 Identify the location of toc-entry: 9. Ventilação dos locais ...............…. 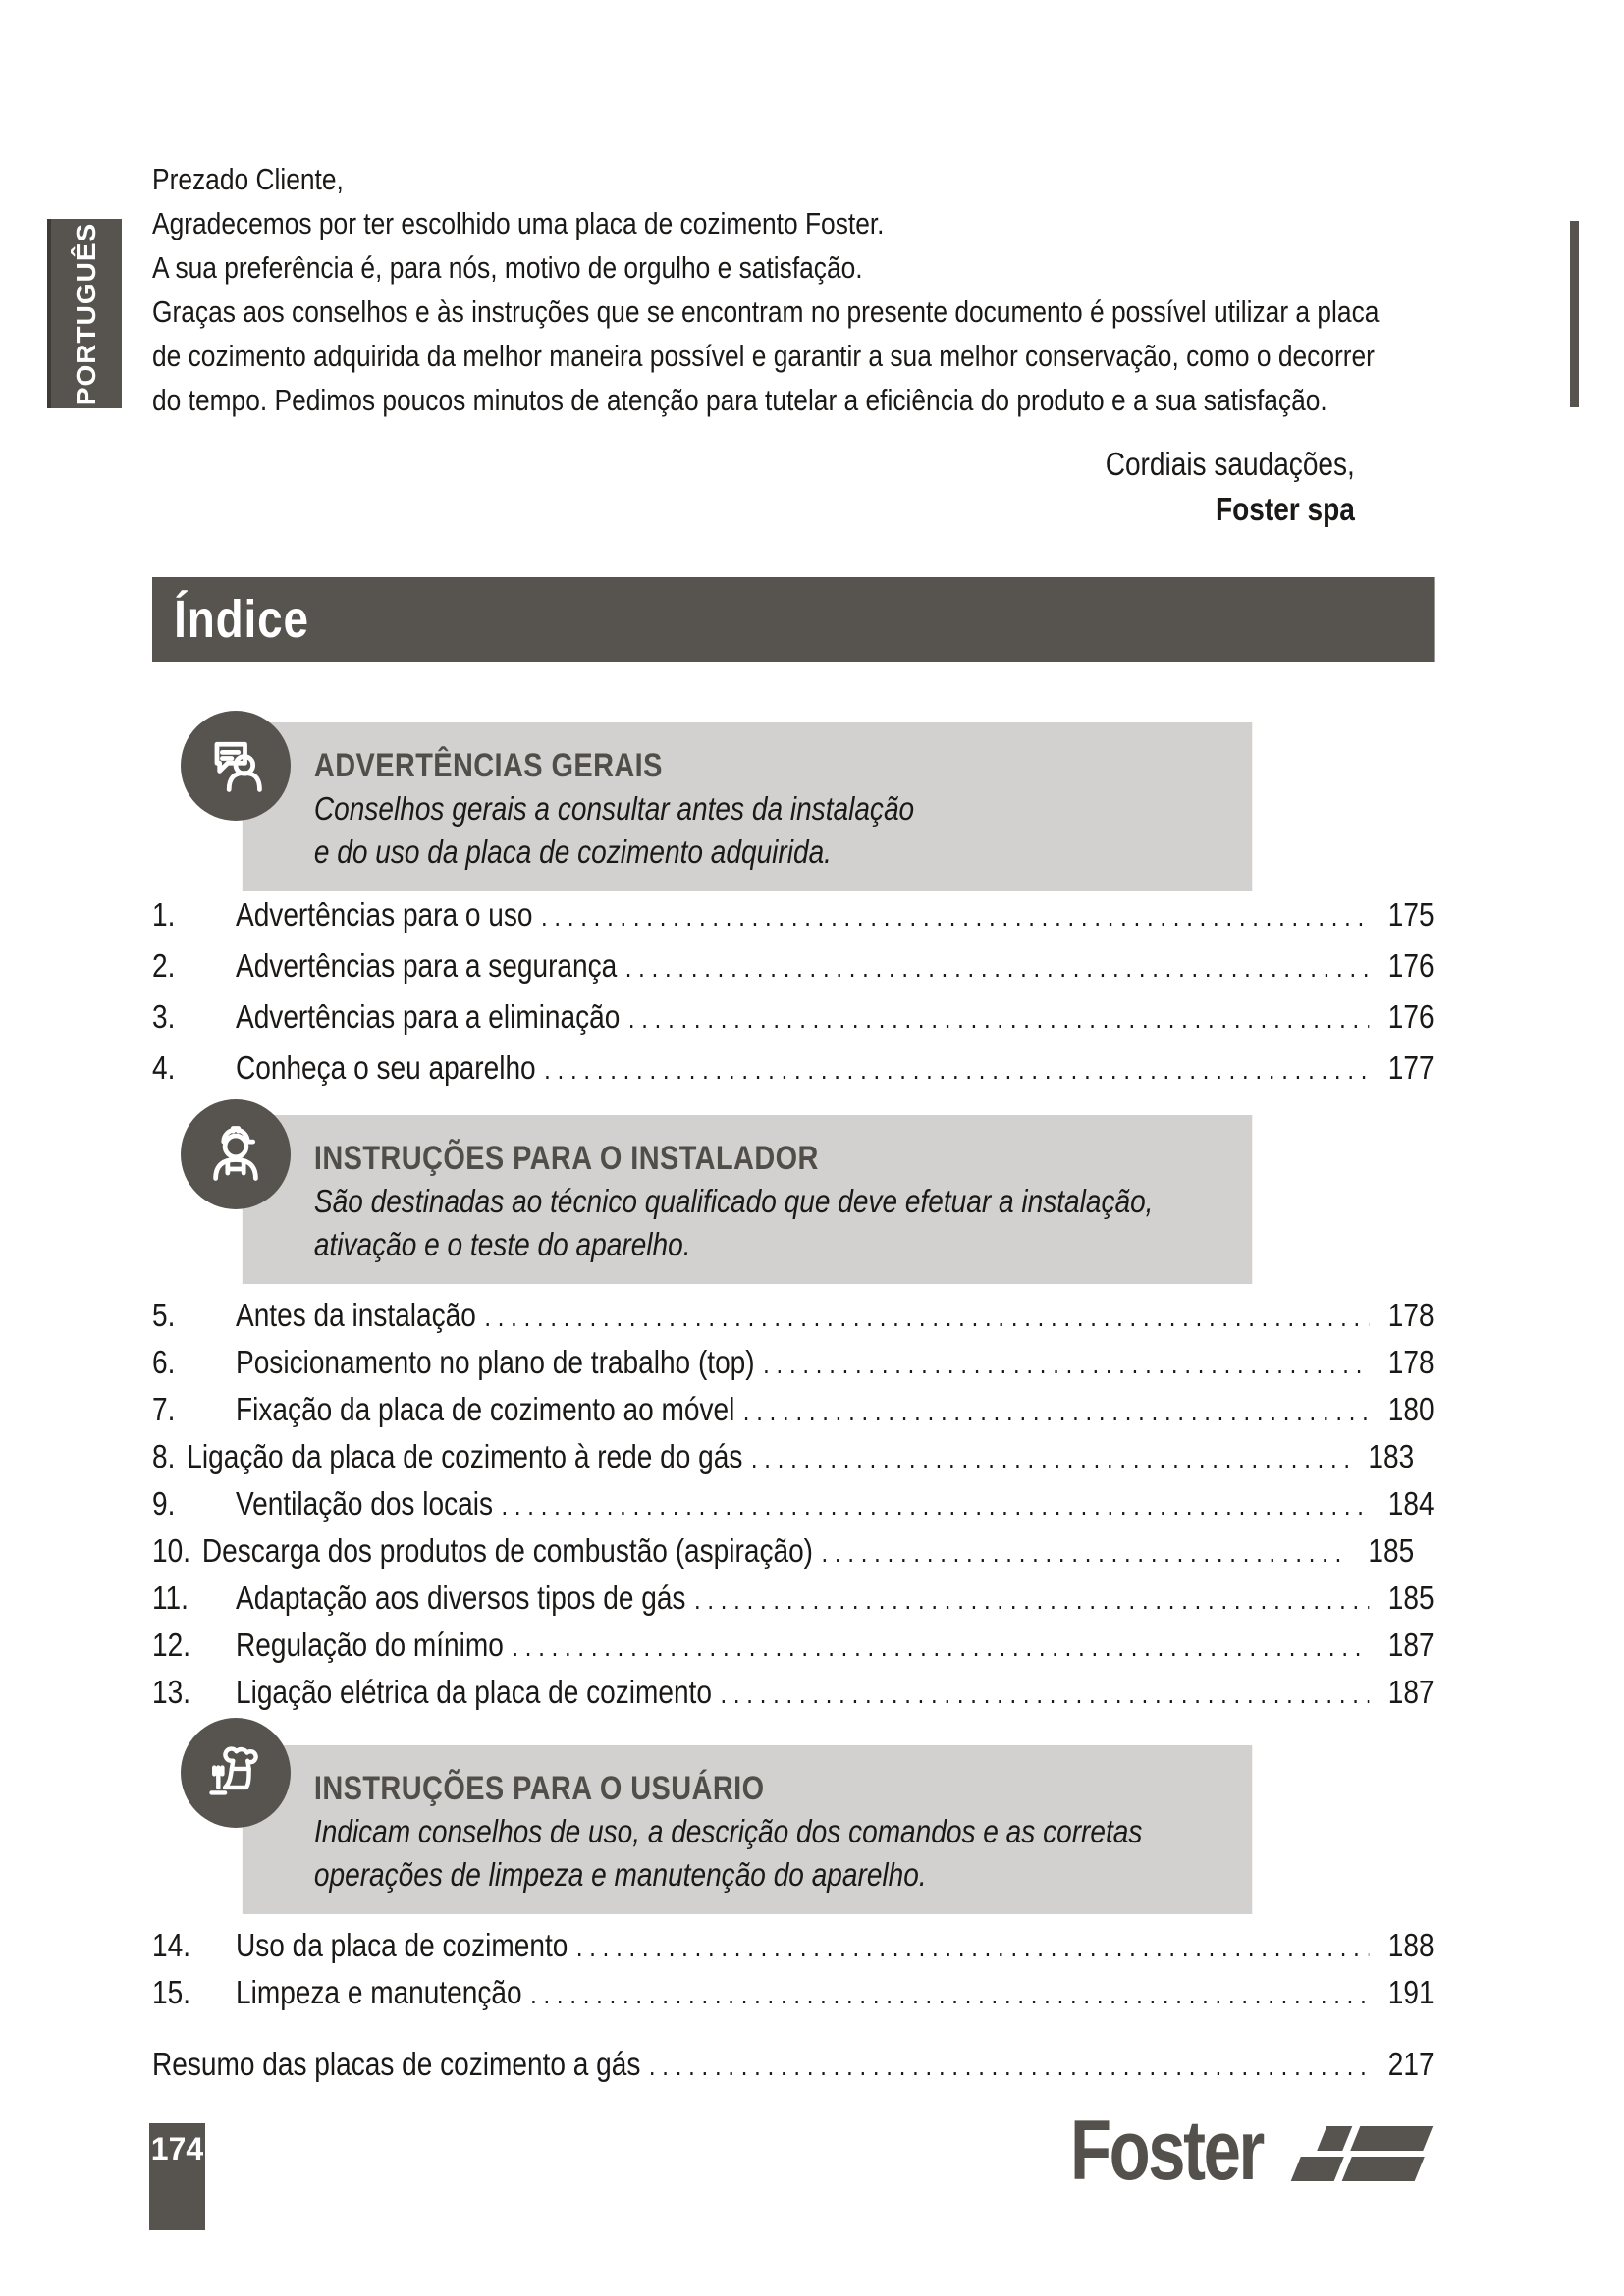
(793, 1508).